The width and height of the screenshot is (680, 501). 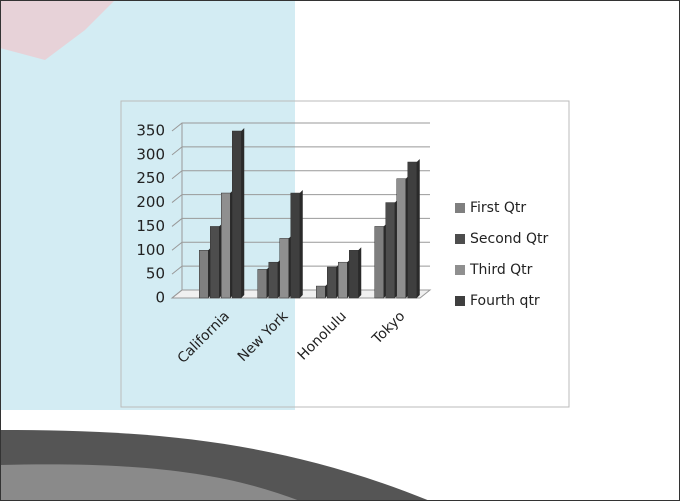 What do you see at coordinates (150, 131) in the screenshot?
I see `y-tick-label: 350` at bounding box center [150, 131].